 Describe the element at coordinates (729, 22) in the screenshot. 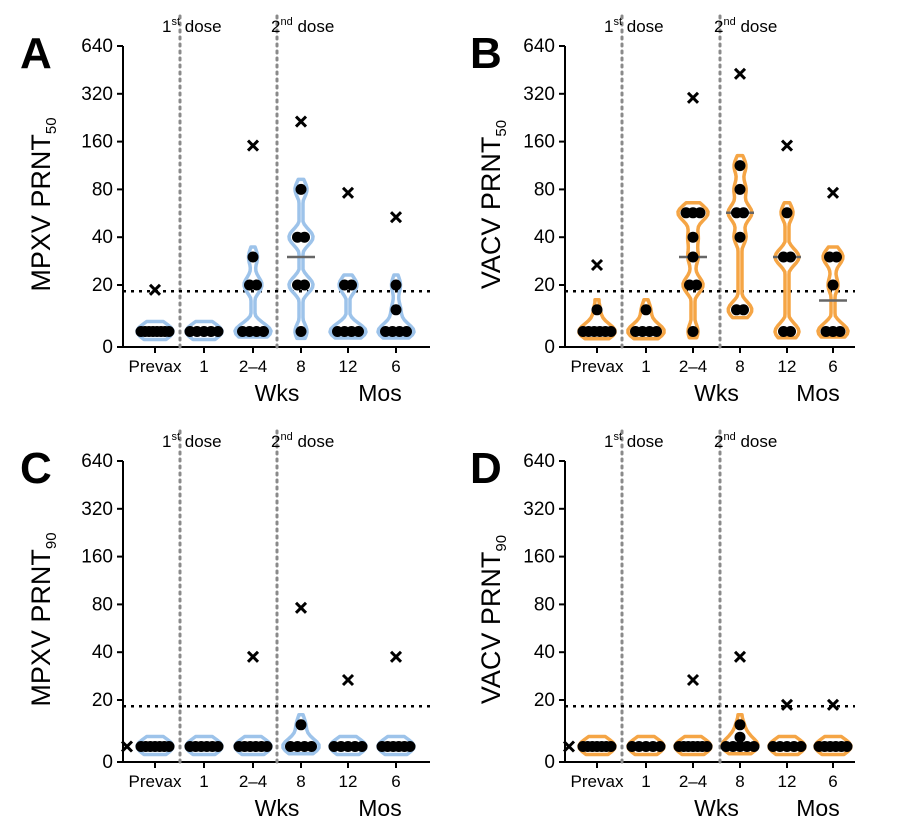

I see `dose-superscript: nd` at that location.